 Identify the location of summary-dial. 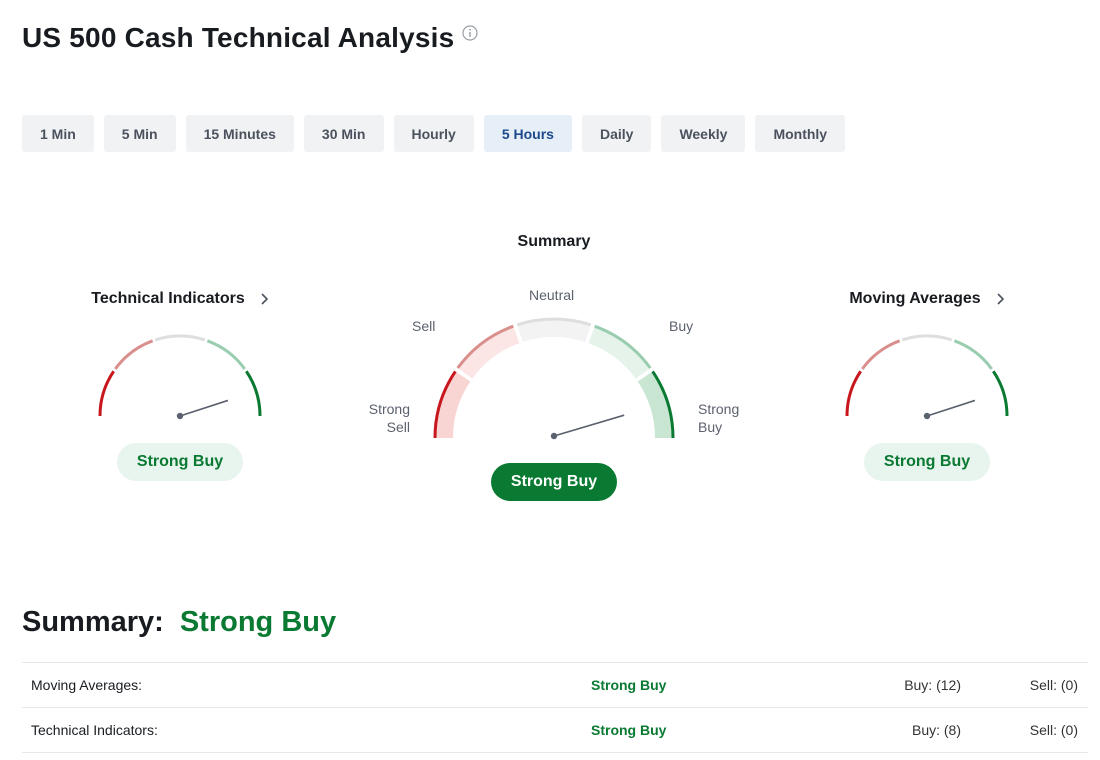
(554, 378).